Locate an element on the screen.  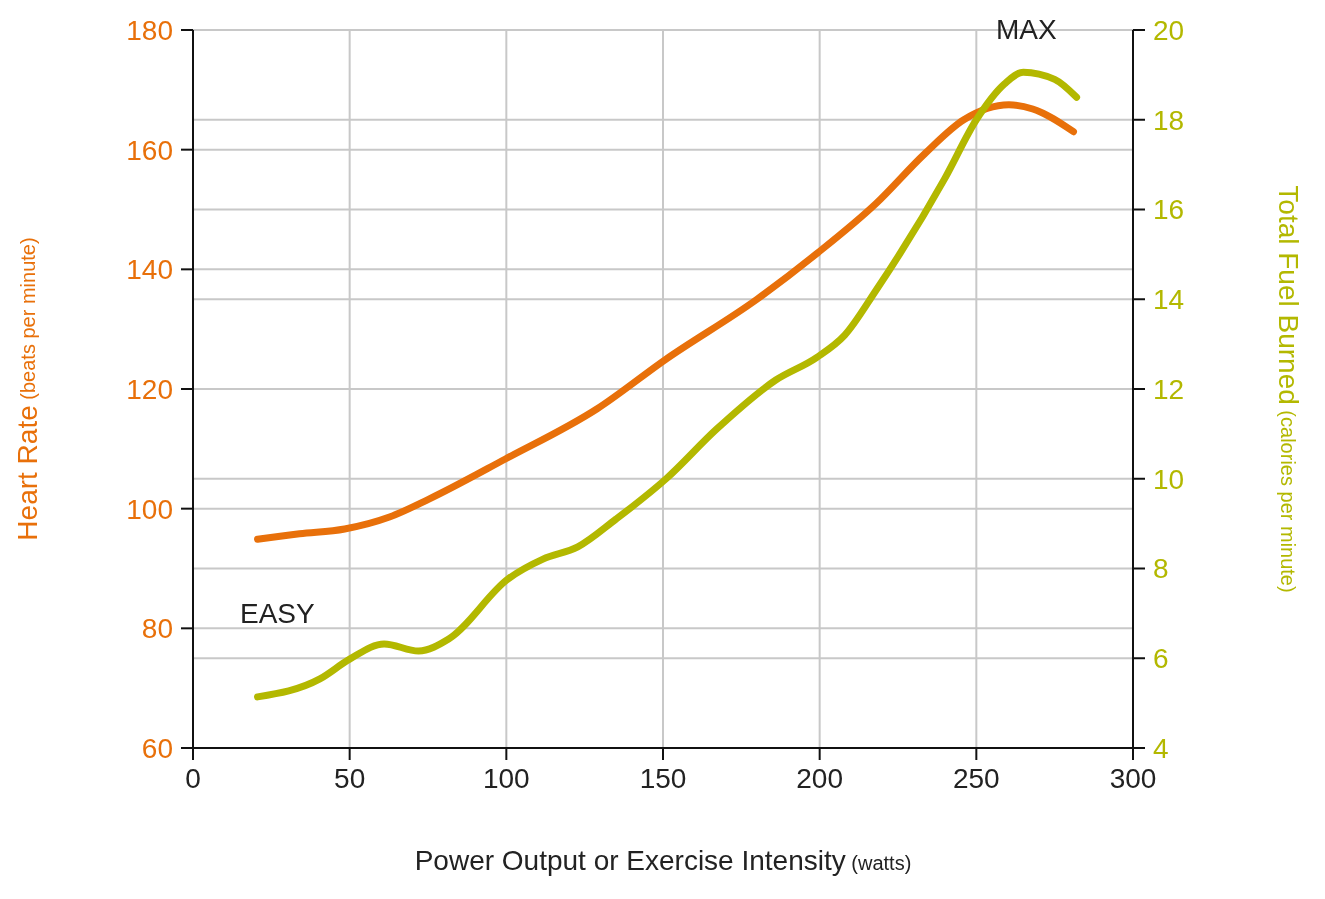
x-tick-label: 300 is located at coordinates (1133, 778).